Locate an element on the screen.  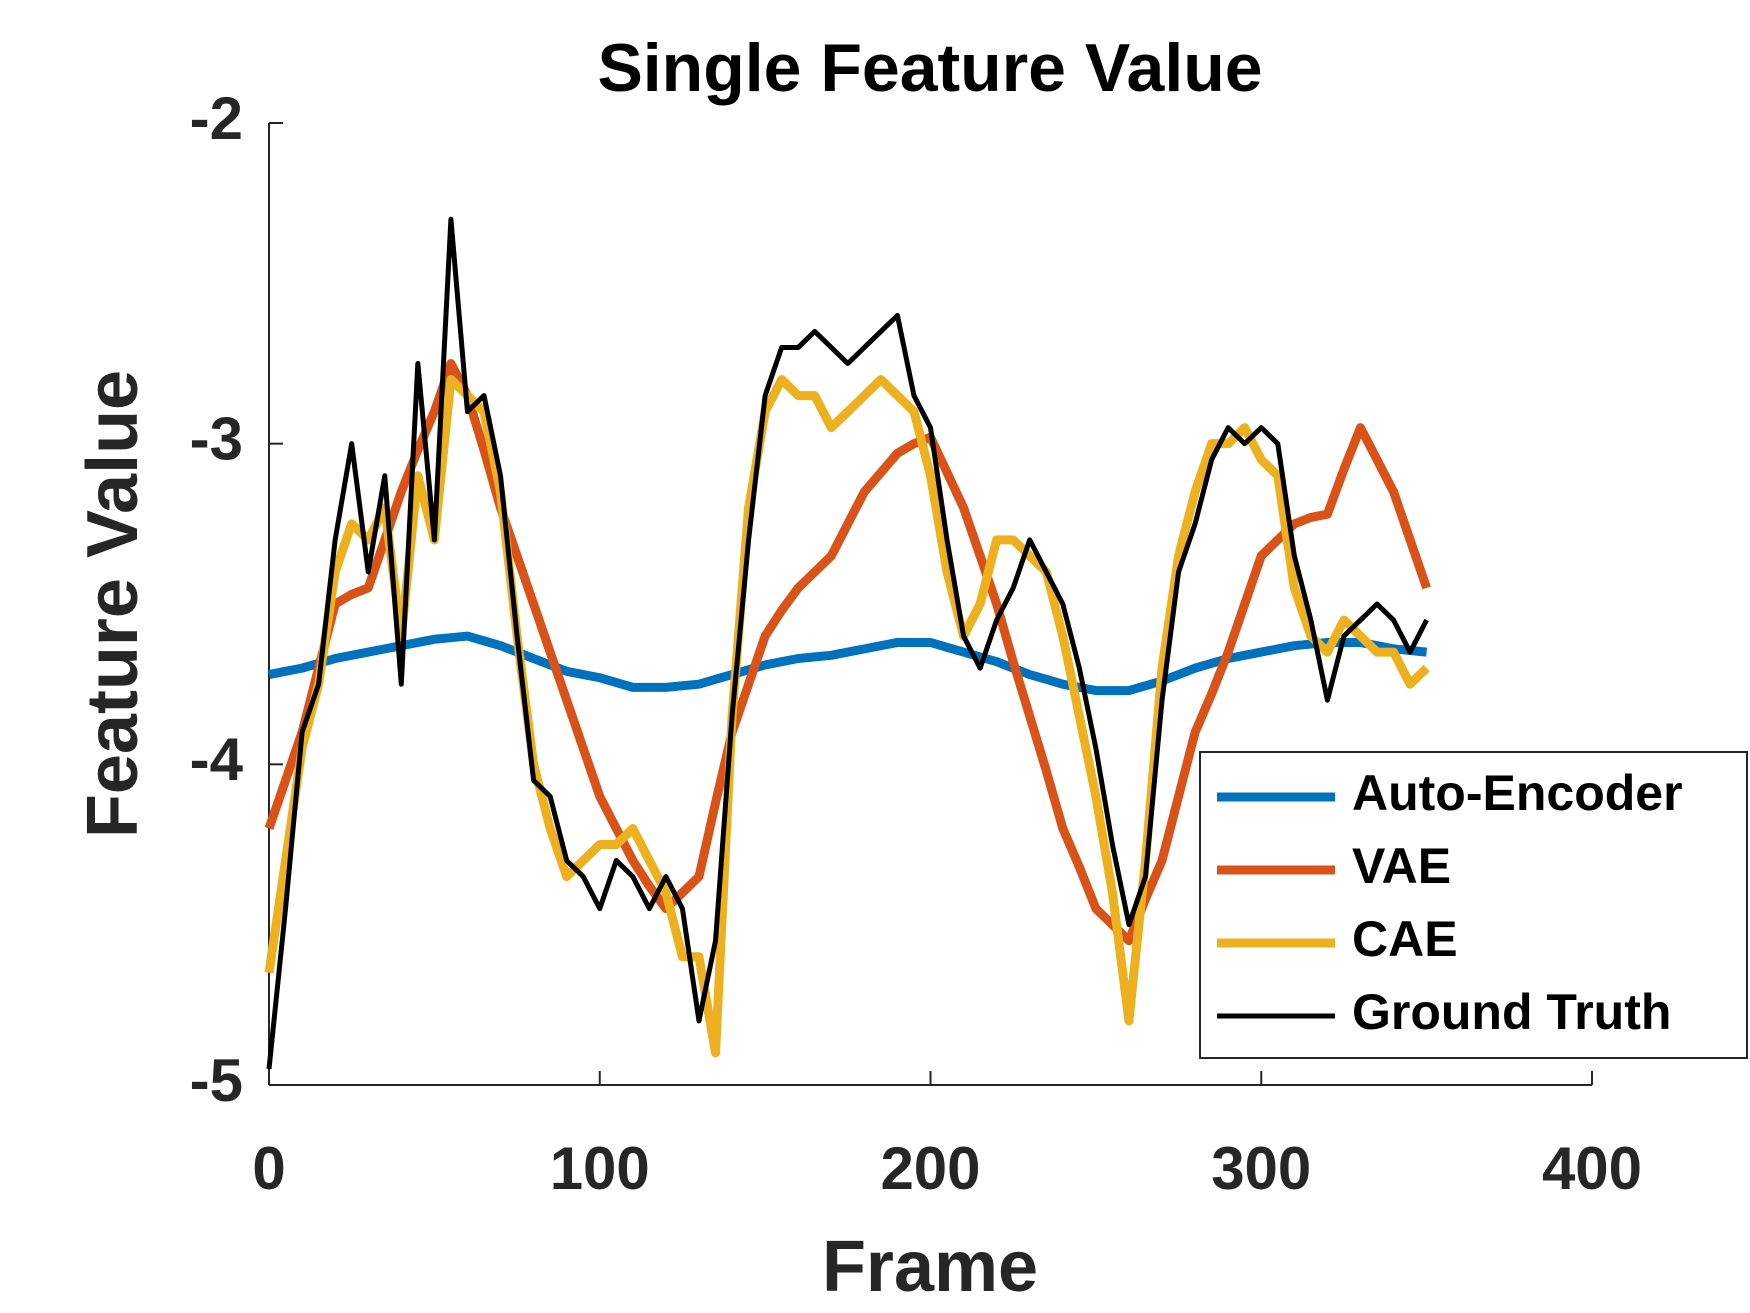
legend: Auto-Encoder VAE CAE Ground Truth is located at coordinates (1473, 905).